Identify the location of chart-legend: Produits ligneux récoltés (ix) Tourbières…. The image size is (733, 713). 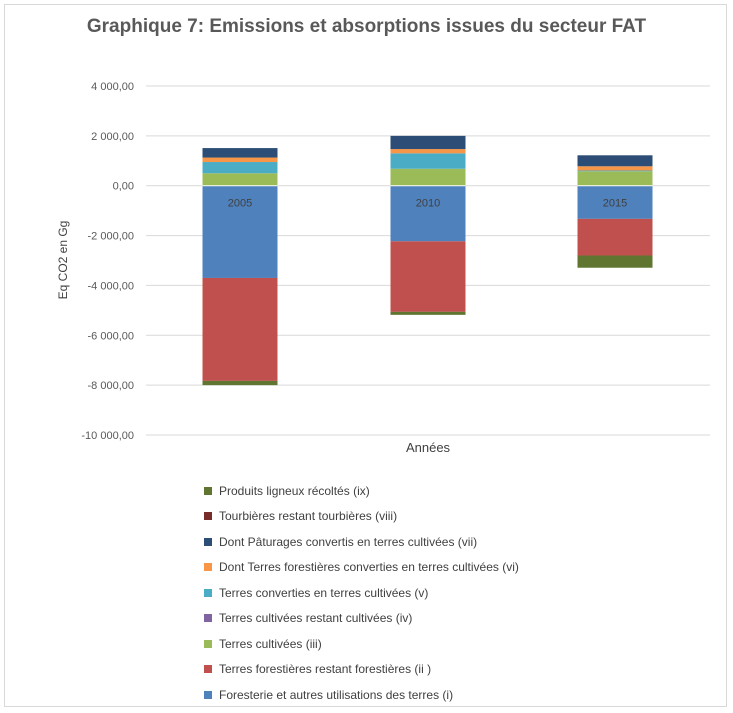
(361, 593).